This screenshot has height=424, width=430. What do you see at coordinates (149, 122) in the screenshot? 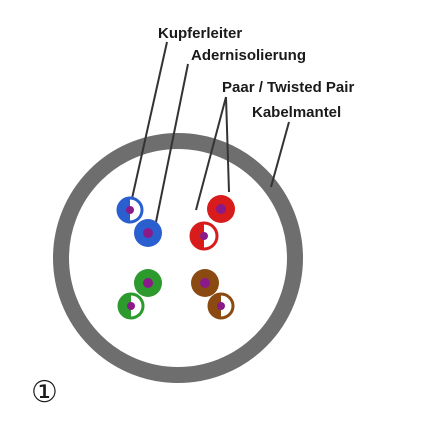
I see `leader-line-conductor` at bounding box center [149, 122].